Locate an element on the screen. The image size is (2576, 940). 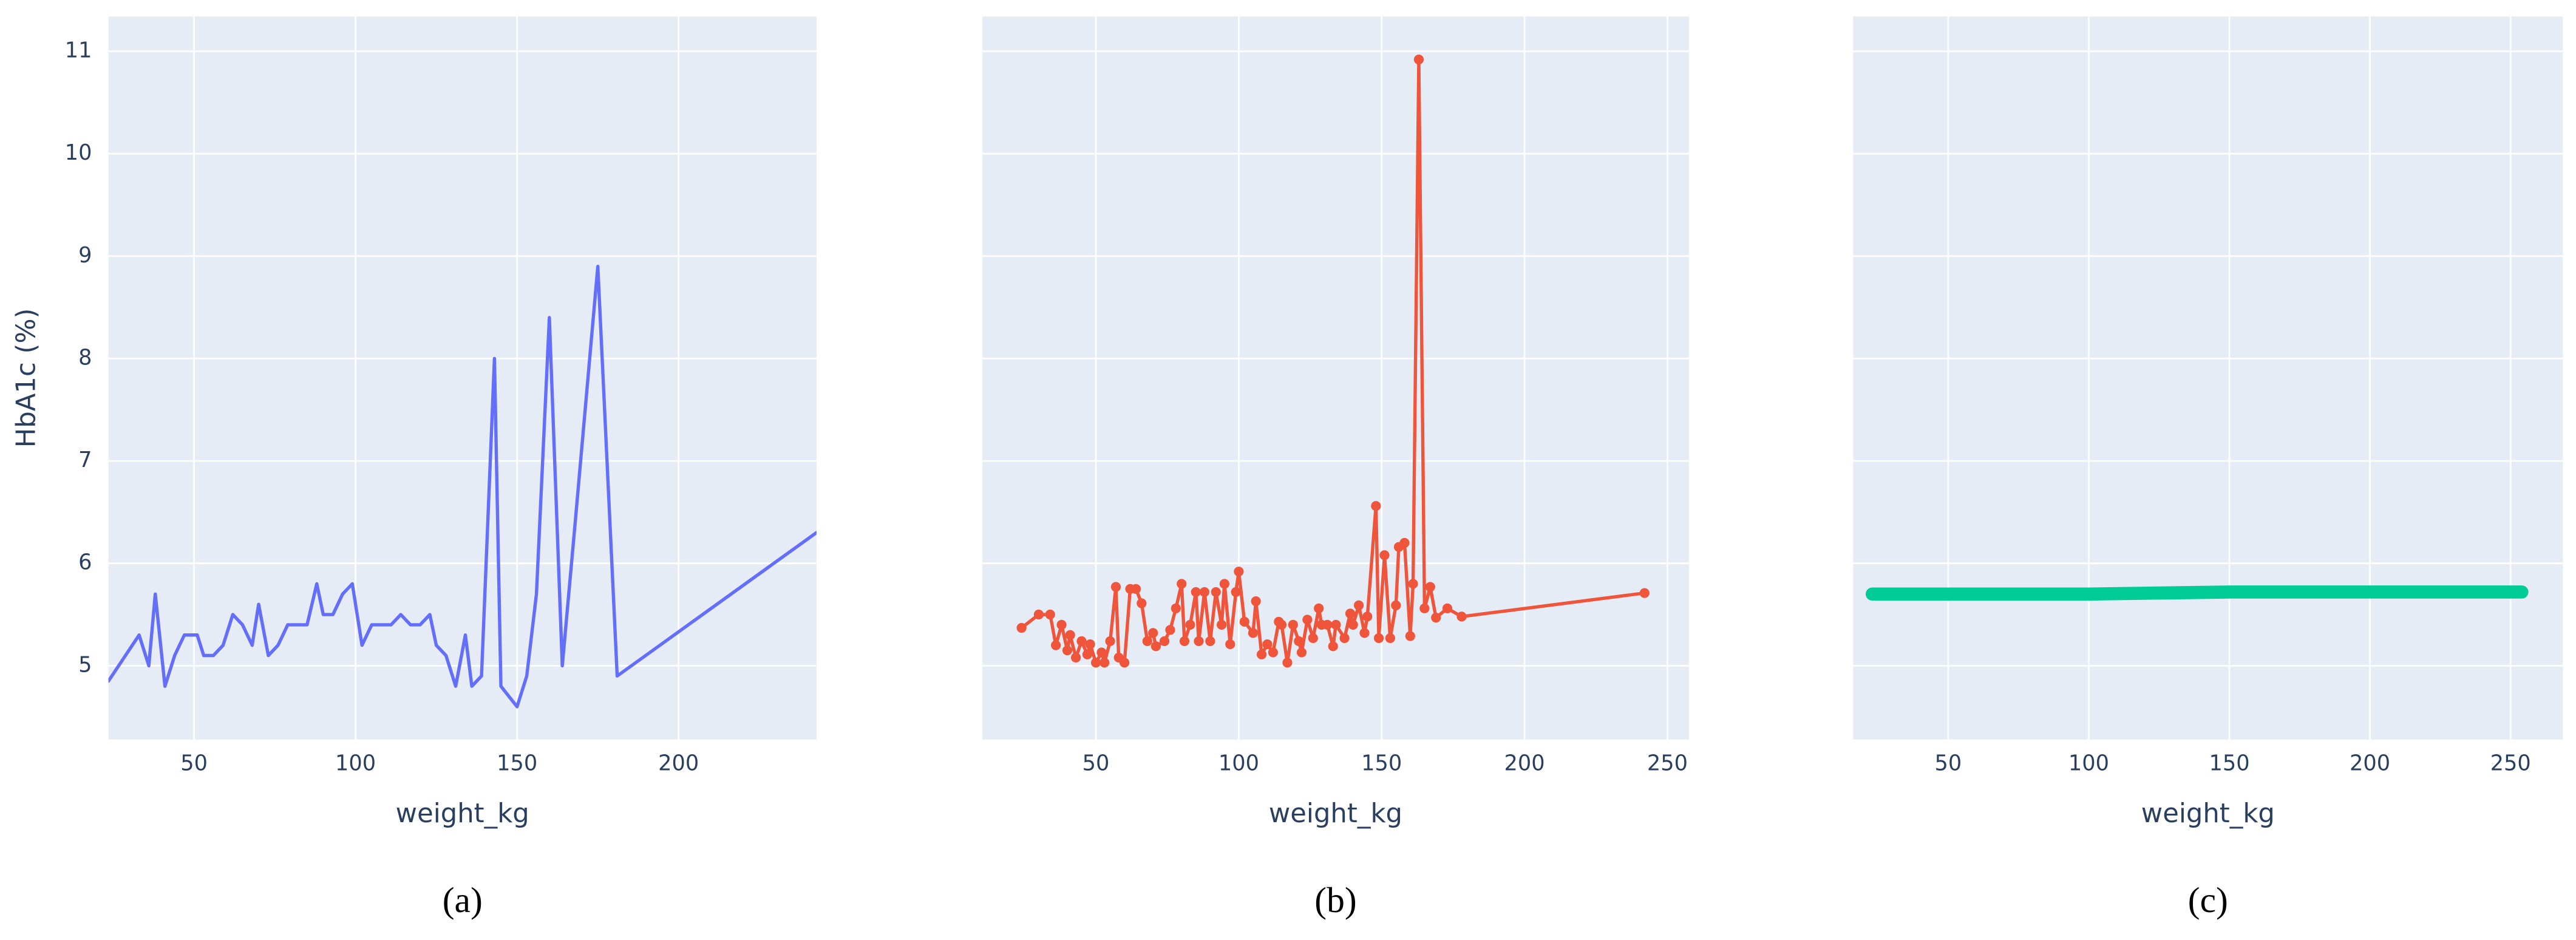
y-tick-label: 7 is located at coordinates (85, 460).